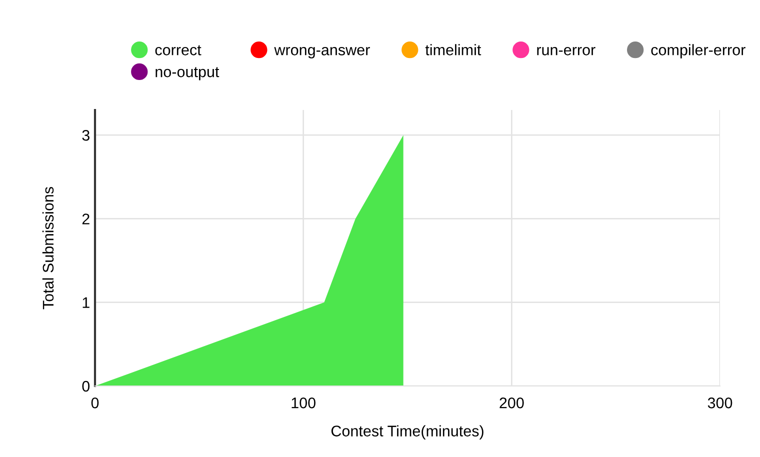 The width and height of the screenshot is (760, 457). What do you see at coordinates (188, 73) in the screenshot?
I see `legend-label: no-output` at bounding box center [188, 73].